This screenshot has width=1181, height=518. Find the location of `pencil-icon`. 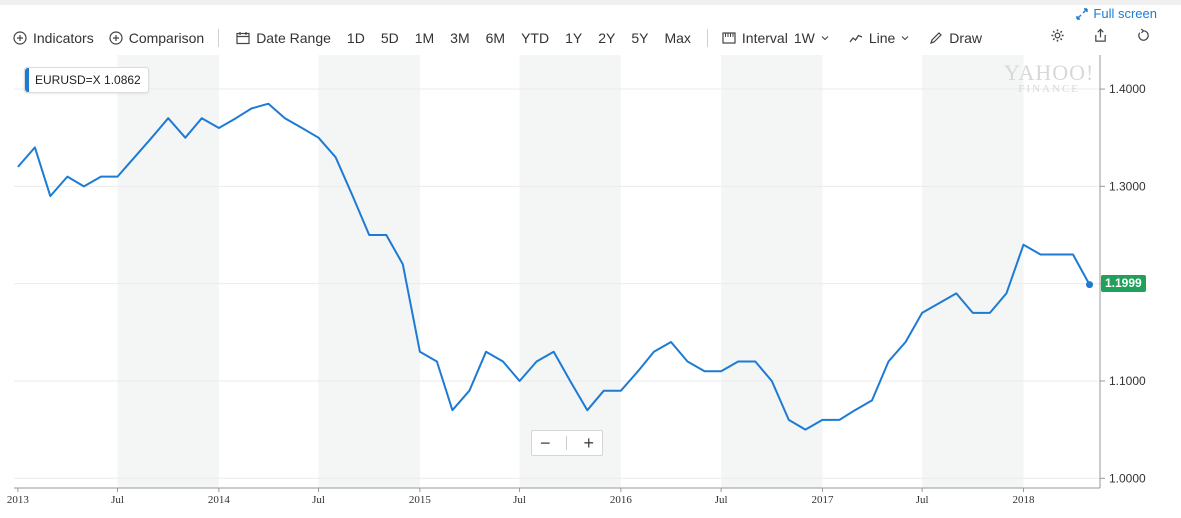

pencil-icon is located at coordinates (936, 38).